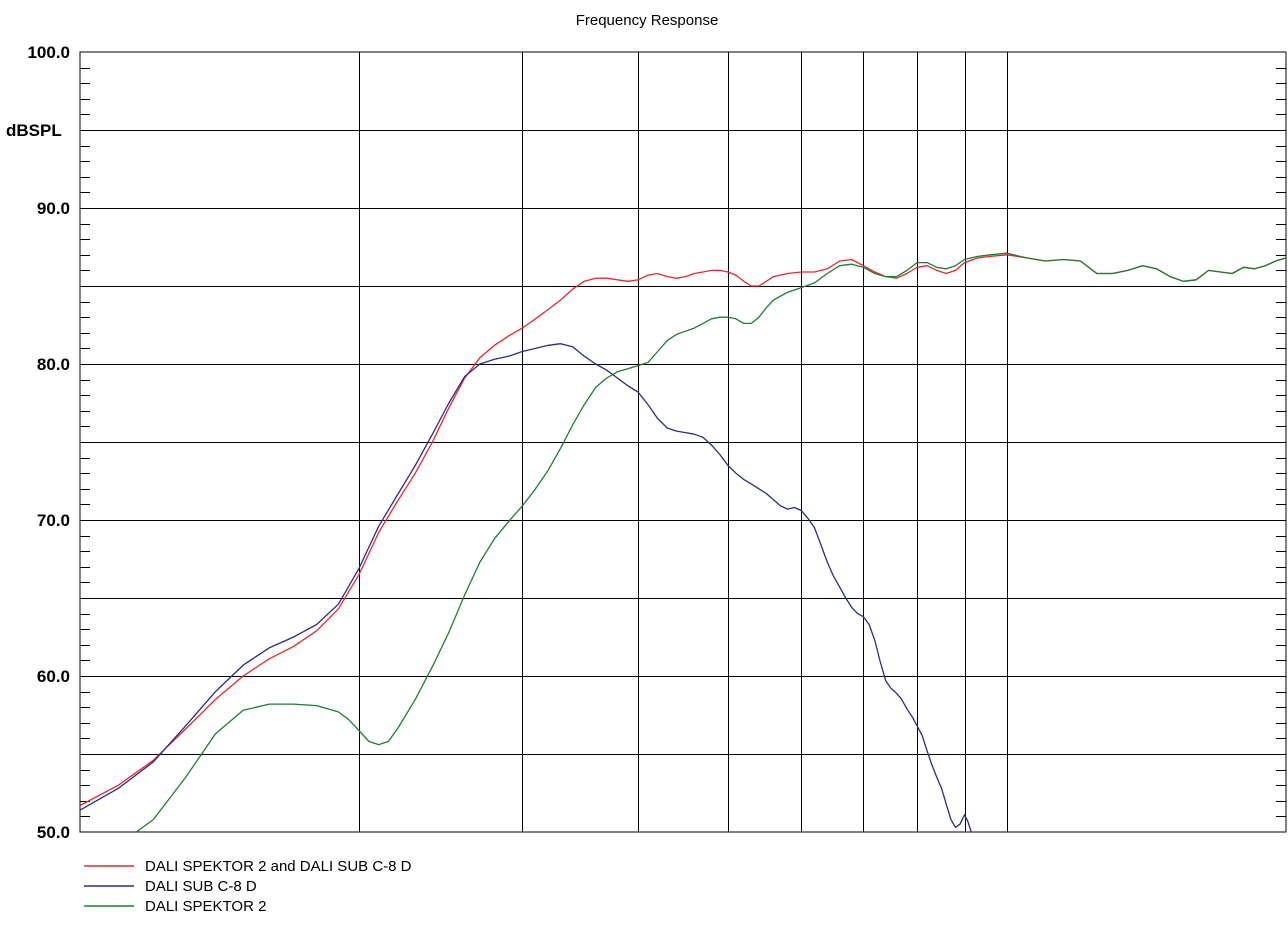 This screenshot has width=1288, height=929. What do you see at coordinates (53, 520) in the screenshot?
I see `y-tick-label: 70.0` at bounding box center [53, 520].